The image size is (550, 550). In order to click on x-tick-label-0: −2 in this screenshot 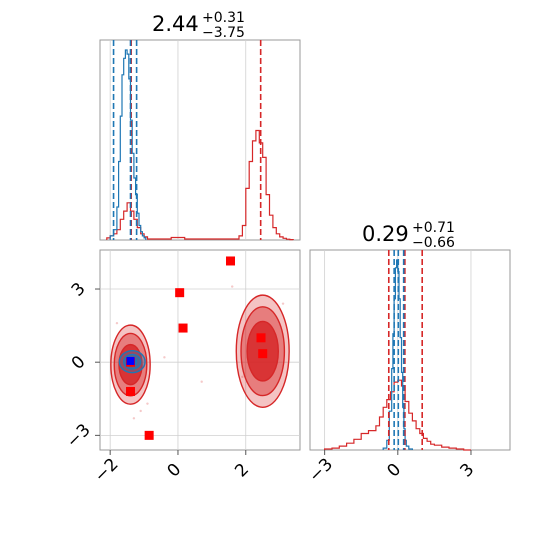, I will do `click(107, 471)`.